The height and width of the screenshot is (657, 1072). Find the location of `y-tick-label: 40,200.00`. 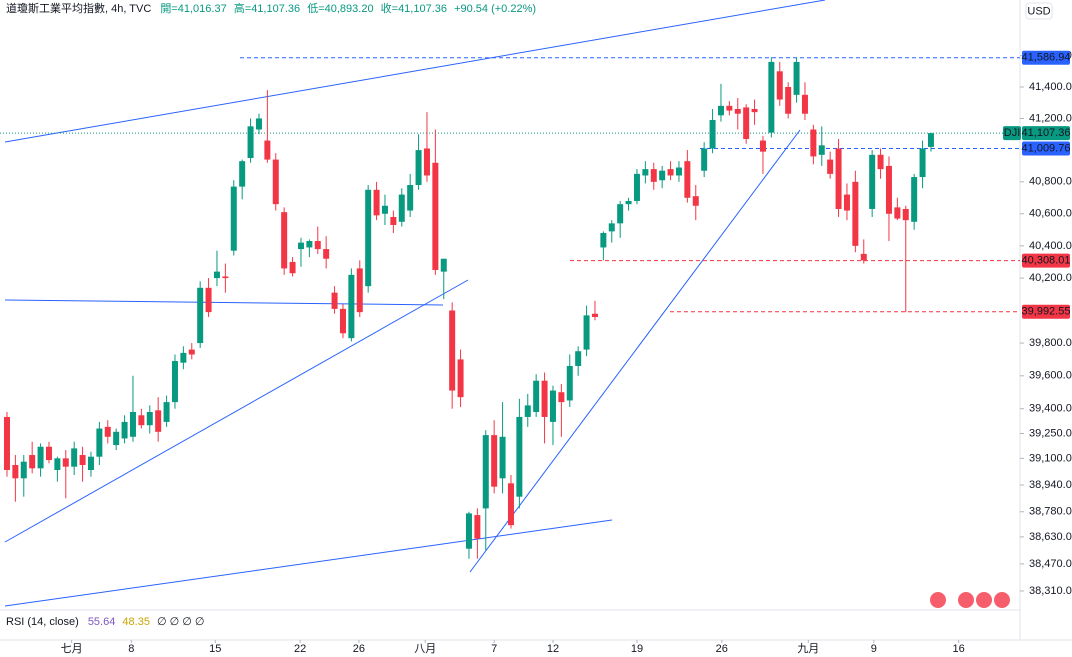

y-tick-label: 40,200.00 is located at coordinates (1050, 278).